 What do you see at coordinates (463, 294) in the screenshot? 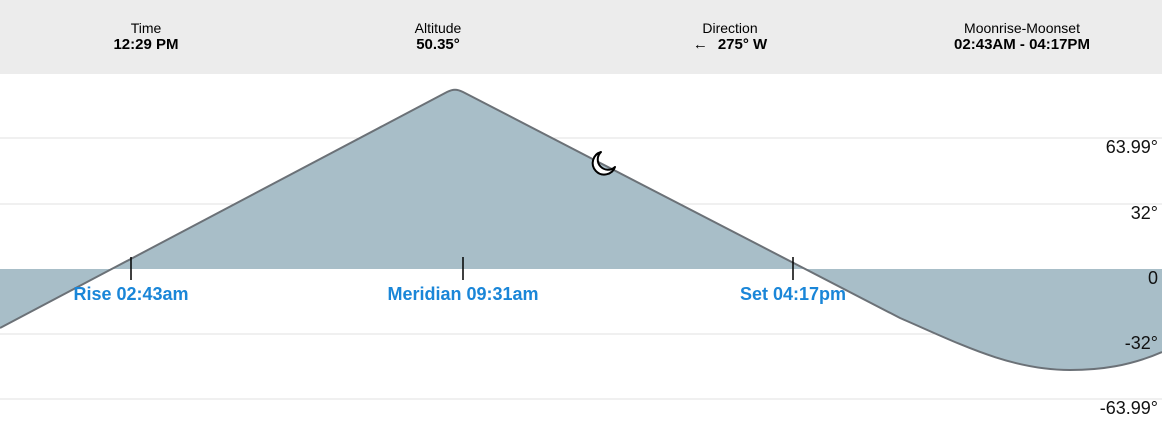
I see `meridian-label: Meridian 09:31am` at bounding box center [463, 294].